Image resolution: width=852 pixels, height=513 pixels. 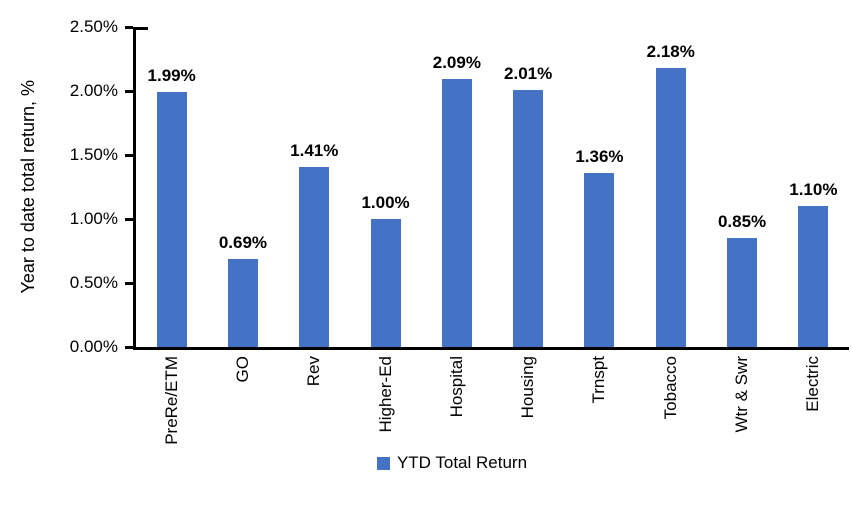 I want to click on x-axis-label: Housing, so click(x=528, y=387).